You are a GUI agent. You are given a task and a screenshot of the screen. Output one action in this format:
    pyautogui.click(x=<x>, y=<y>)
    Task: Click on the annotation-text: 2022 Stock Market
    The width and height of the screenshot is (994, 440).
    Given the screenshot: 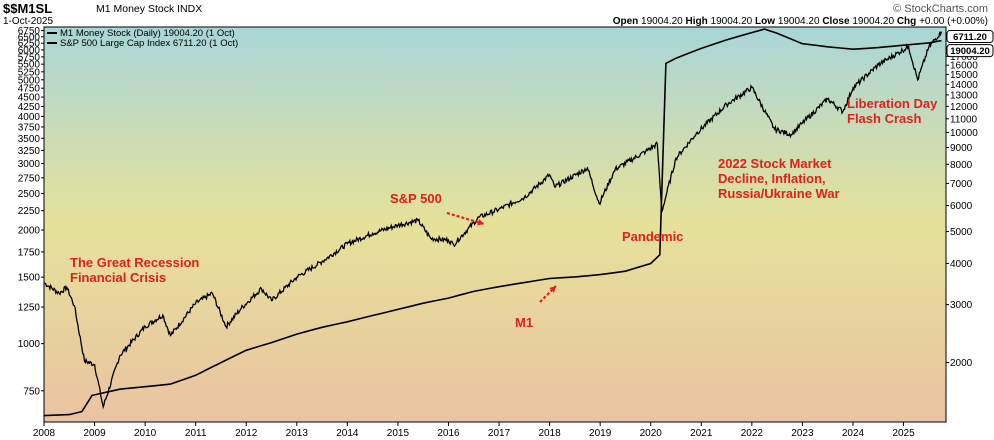 What is the action you would take?
    pyautogui.click(x=775, y=163)
    